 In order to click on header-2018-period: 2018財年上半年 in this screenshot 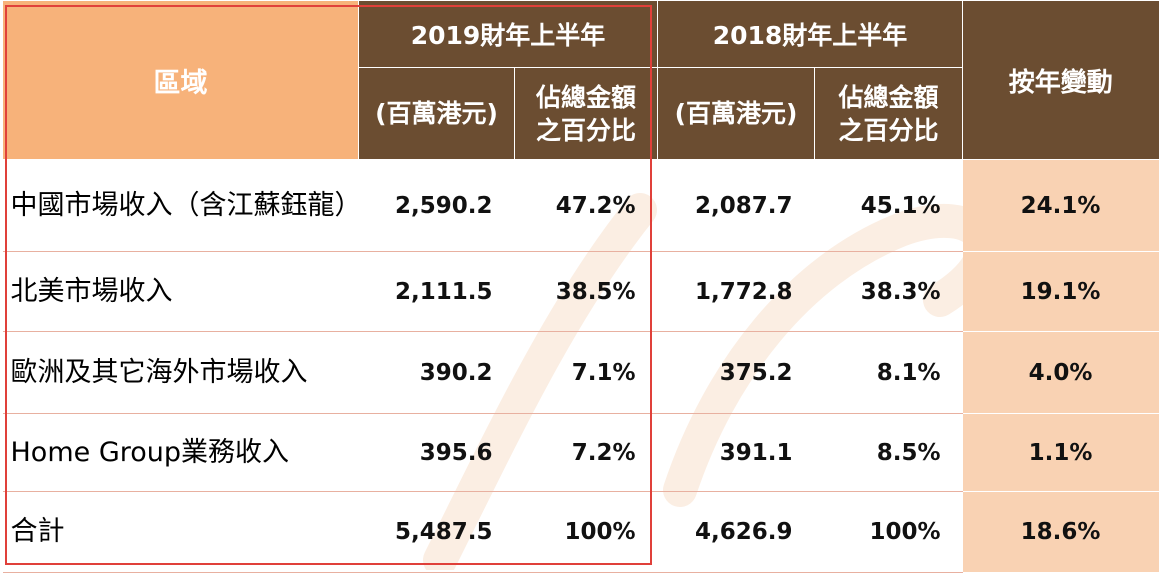, I will do `click(810, 34)`.